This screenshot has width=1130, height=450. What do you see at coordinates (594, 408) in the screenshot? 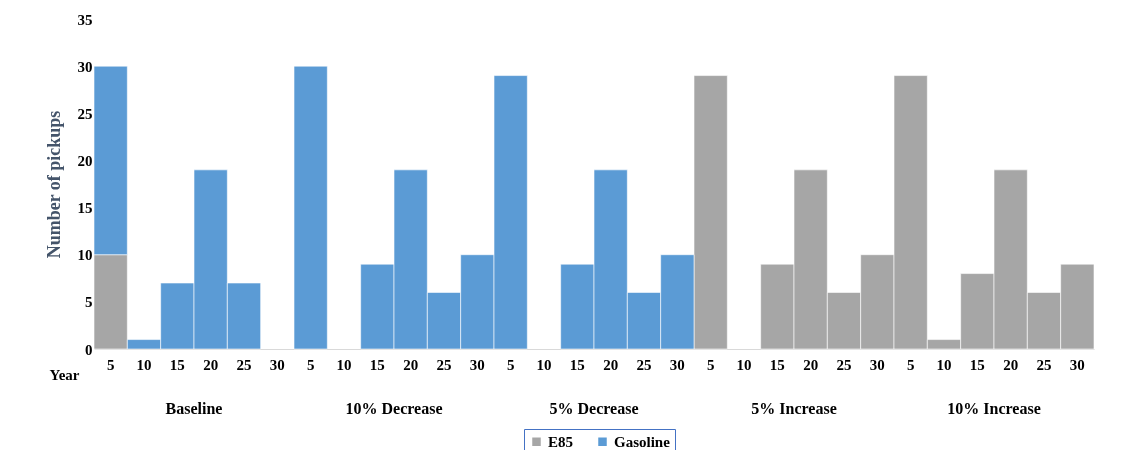
I see `text: 5% Decrease` at bounding box center [594, 408].